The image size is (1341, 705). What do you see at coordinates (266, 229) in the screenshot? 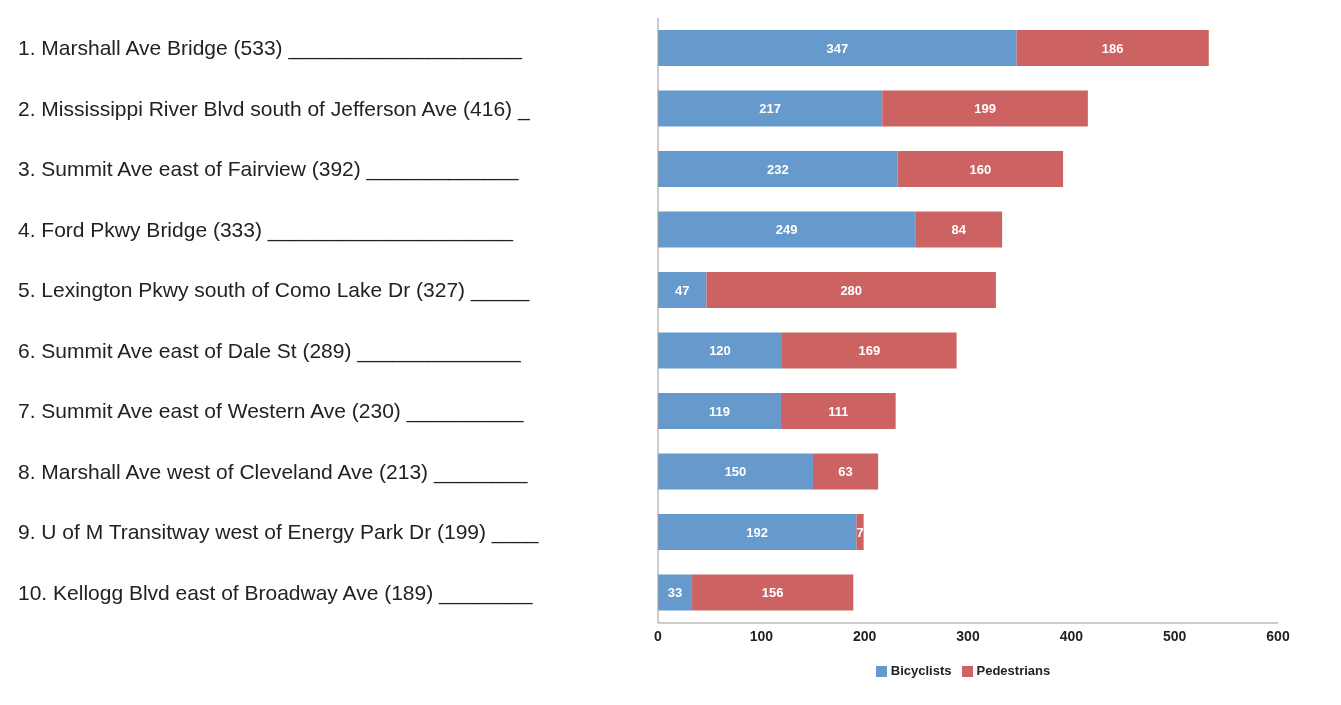
I see `y-tick-label: 4. Ford Pkwy Bridge (333) _____________________` at bounding box center [266, 229].